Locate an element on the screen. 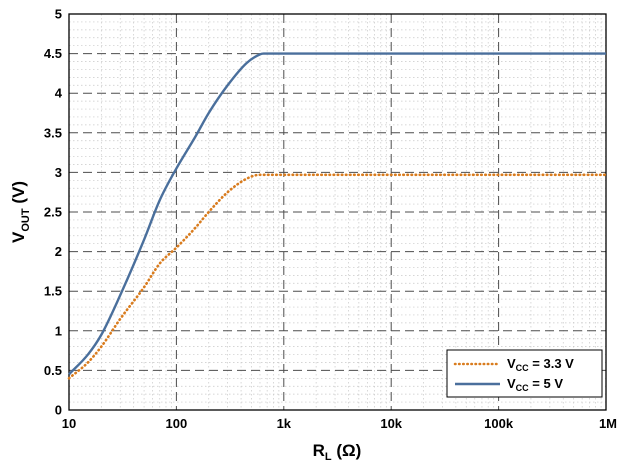 This screenshot has width=617, height=466. legend-label-vcc-5v-subscript: CC is located at coordinates (522, 388).